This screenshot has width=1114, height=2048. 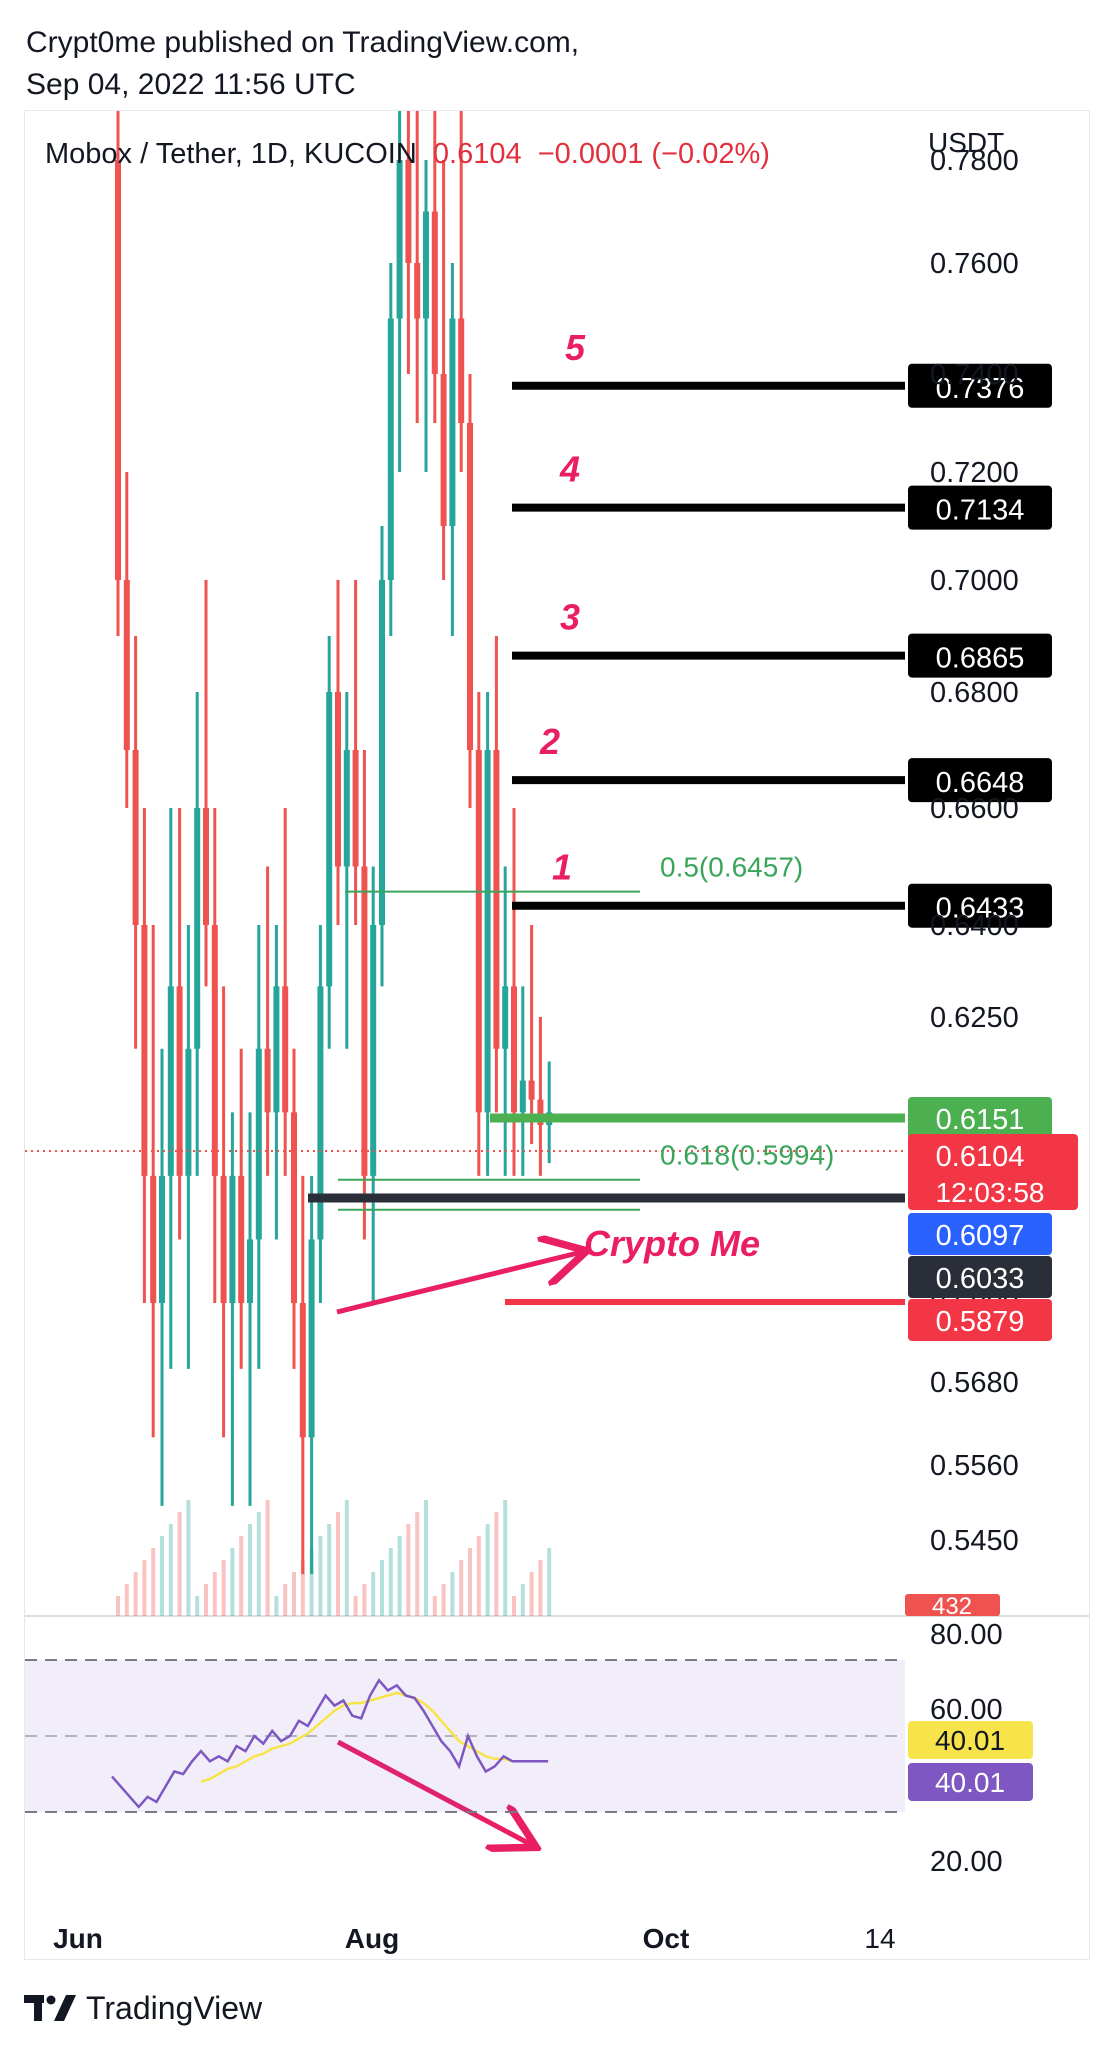 What do you see at coordinates (974, 809) in the screenshot?
I see `price-tick-label: 0.6600` at bounding box center [974, 809].